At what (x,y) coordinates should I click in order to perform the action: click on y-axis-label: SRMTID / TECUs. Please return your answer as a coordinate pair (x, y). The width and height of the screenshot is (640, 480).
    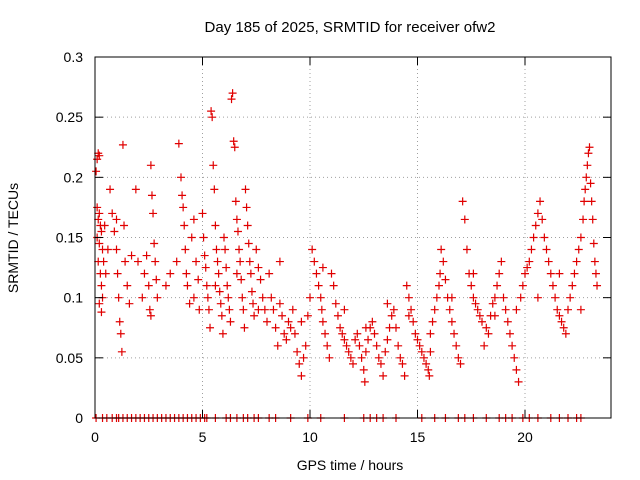
    Looking at the image, I should click on (13, 238).